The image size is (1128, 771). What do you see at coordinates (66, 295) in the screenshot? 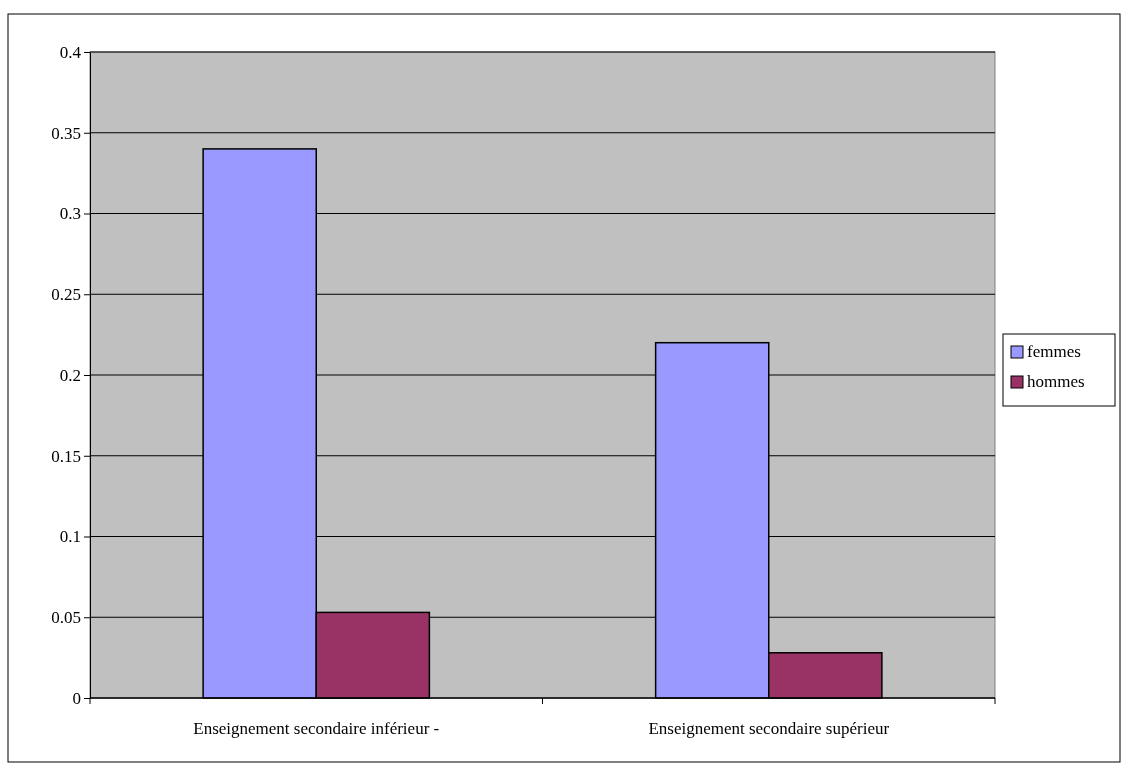
I see `y-tick-label: 0.25` at bounding box center [66, 295].